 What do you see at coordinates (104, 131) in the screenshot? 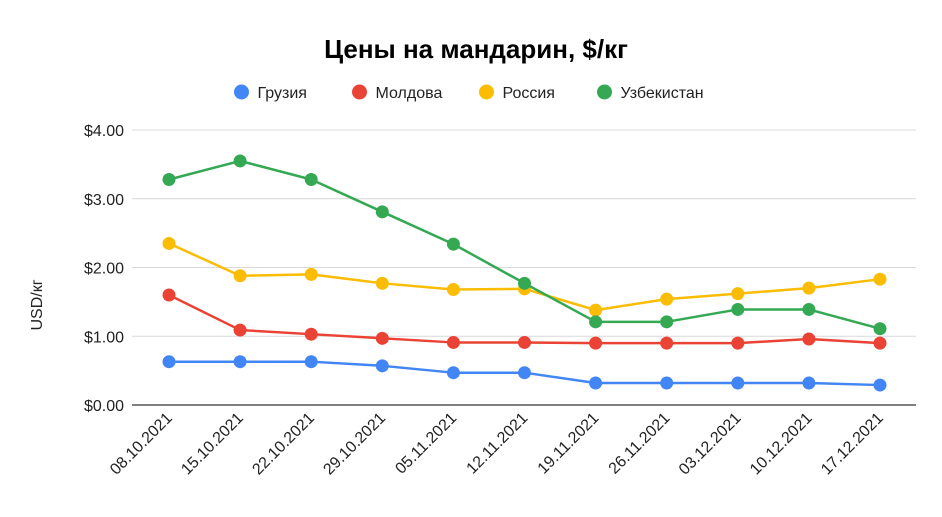
I see `y-tick-label: $4.00` at bounding box center [104, 131].